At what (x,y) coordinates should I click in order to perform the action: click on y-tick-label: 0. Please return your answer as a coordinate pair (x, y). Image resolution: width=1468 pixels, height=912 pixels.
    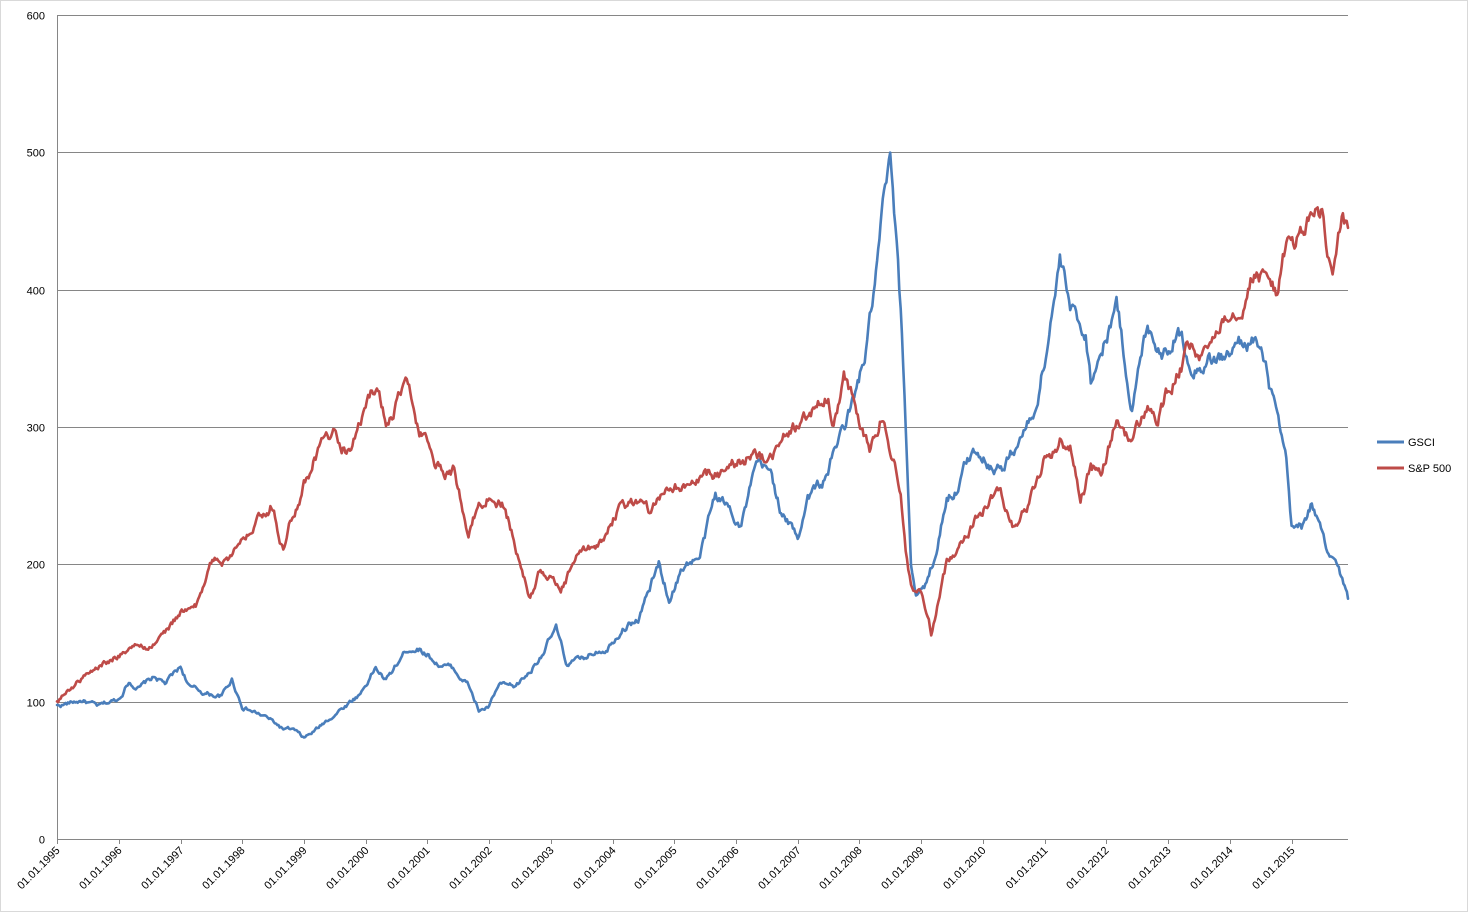
    Looking at the image, I should click on (42, 841).